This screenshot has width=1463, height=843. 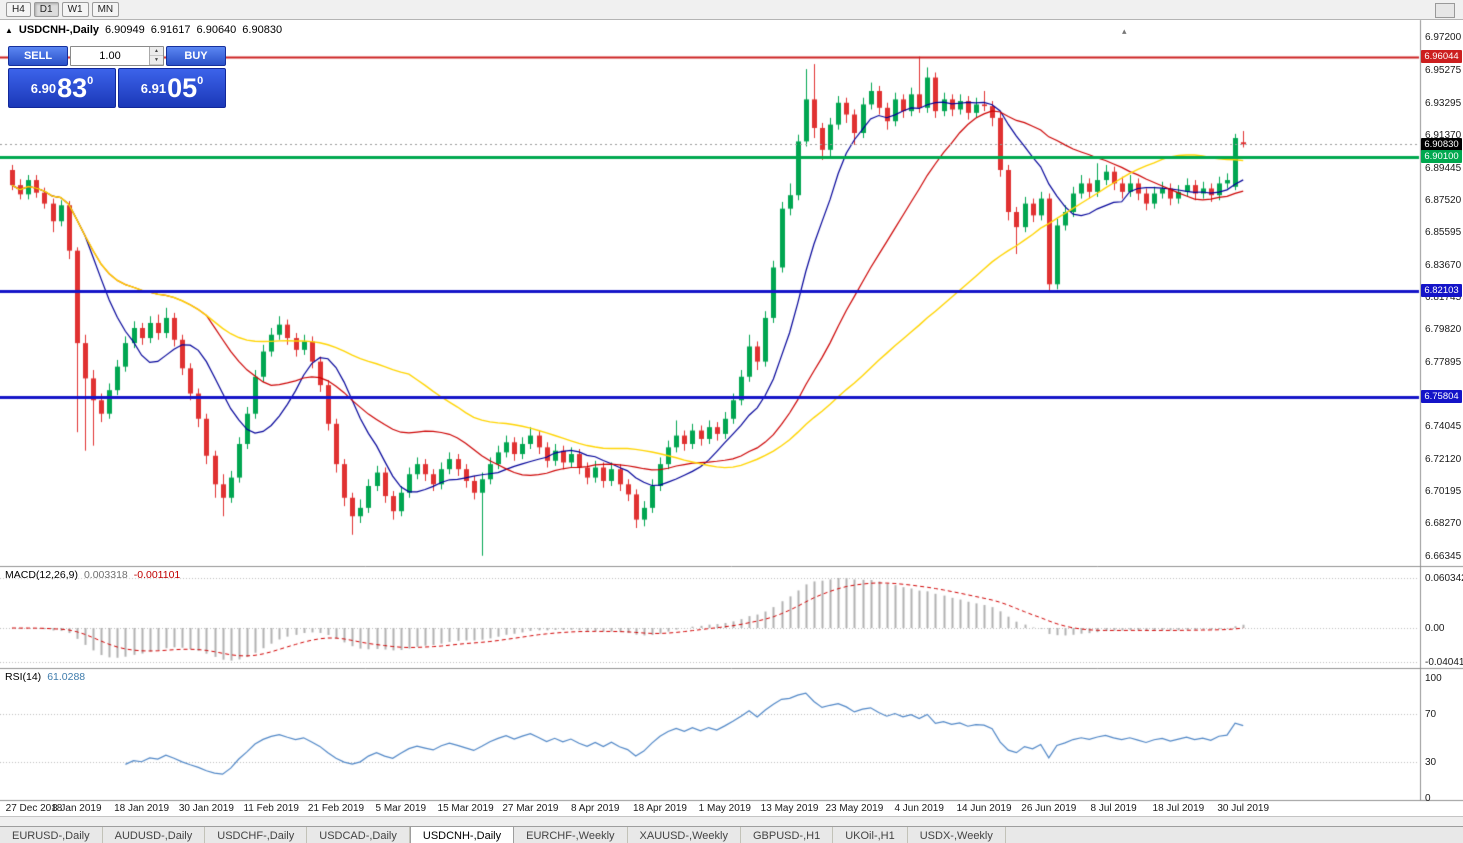 I want to click on sell-price-prefix: 6.90, so click(x=43, y=88).